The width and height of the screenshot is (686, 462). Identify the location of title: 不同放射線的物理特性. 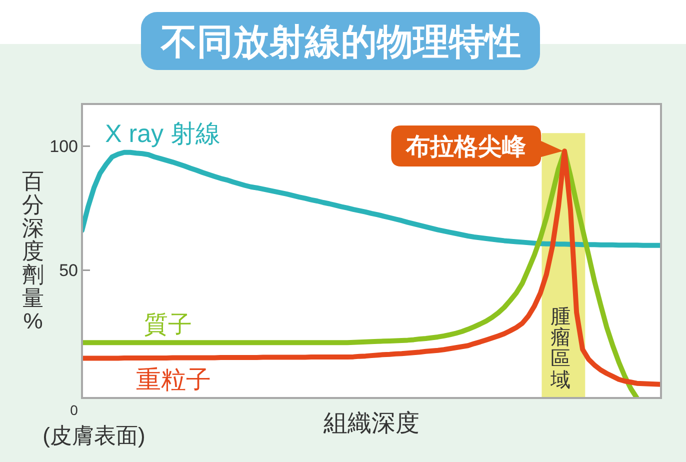
(341, 41).